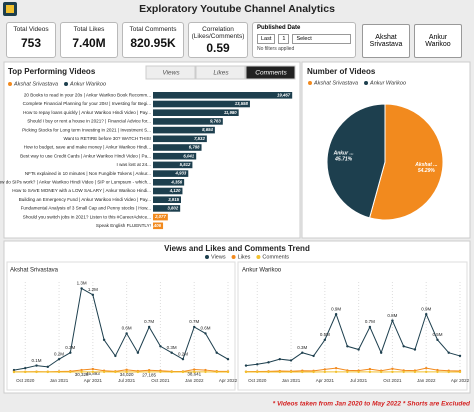 The width and height of the screenshot is (474, 412). I want to click on tab-label: Likes, so click(221, 73).